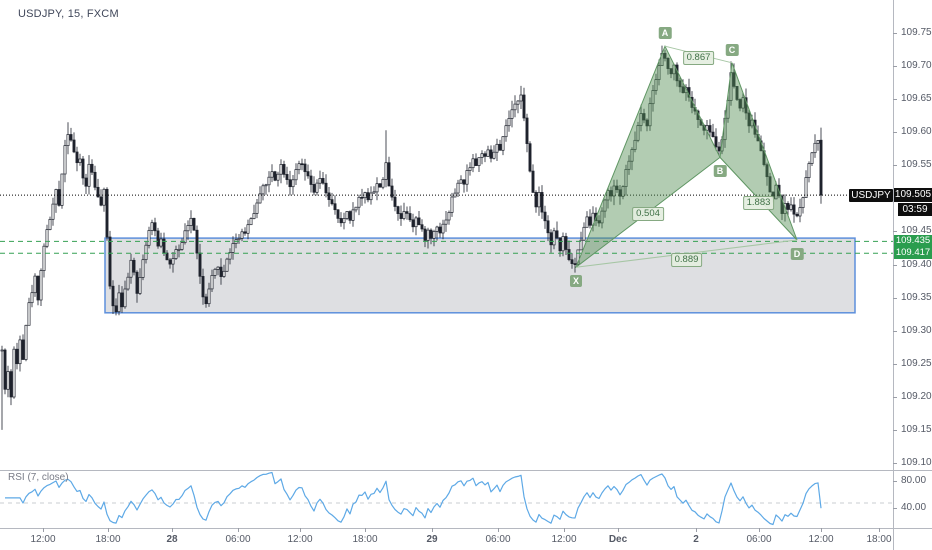  I want to click on price-axis-label: 109.150, so click(916, 429).